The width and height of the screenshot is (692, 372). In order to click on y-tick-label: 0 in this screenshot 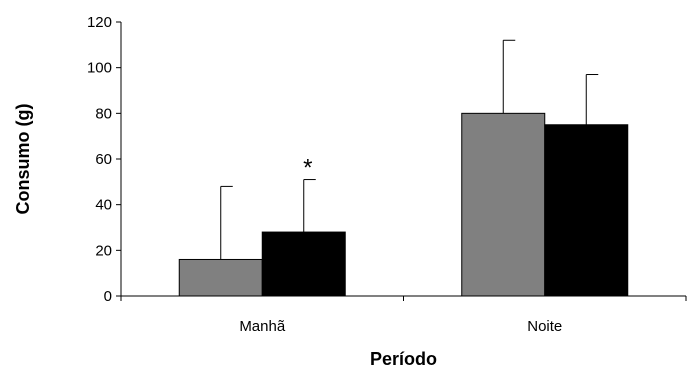, I will do `click(108, 296)`.